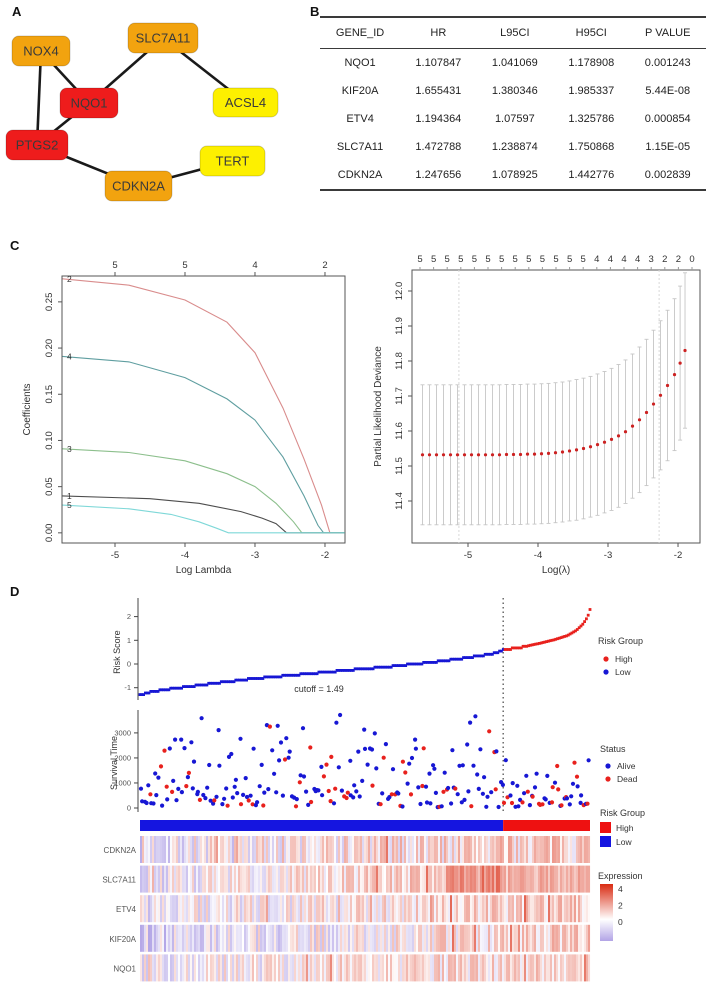 This screenshot has height=982, width=708. I want to click on svg-text: 11.6, so click(399, 431).